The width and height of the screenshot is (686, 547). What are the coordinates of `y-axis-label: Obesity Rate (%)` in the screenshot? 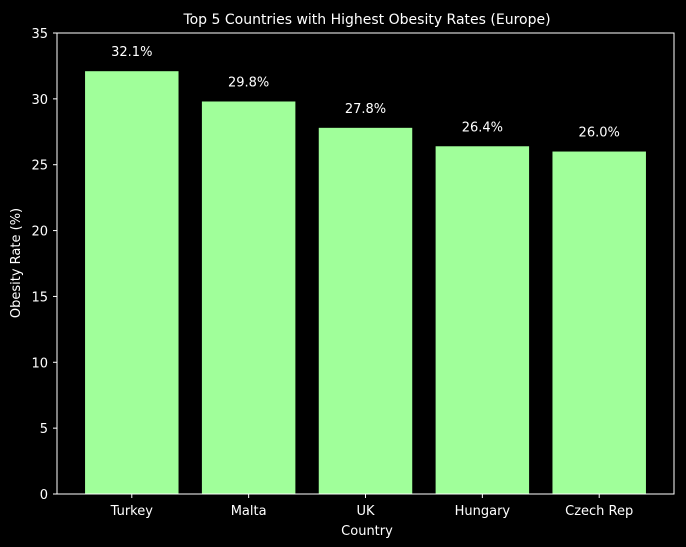 It's located at (16, 263).